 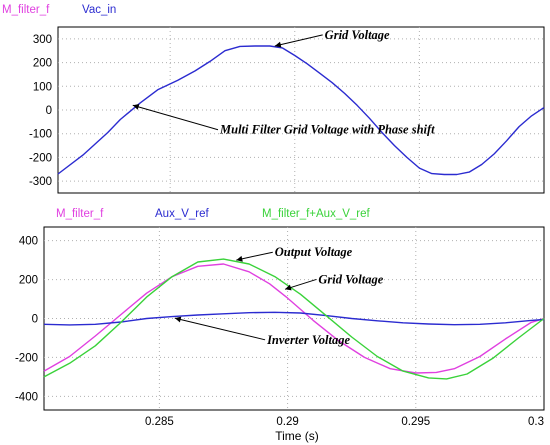 I want to click on x-tick-label: 0.295, so click(x=415, y=422).